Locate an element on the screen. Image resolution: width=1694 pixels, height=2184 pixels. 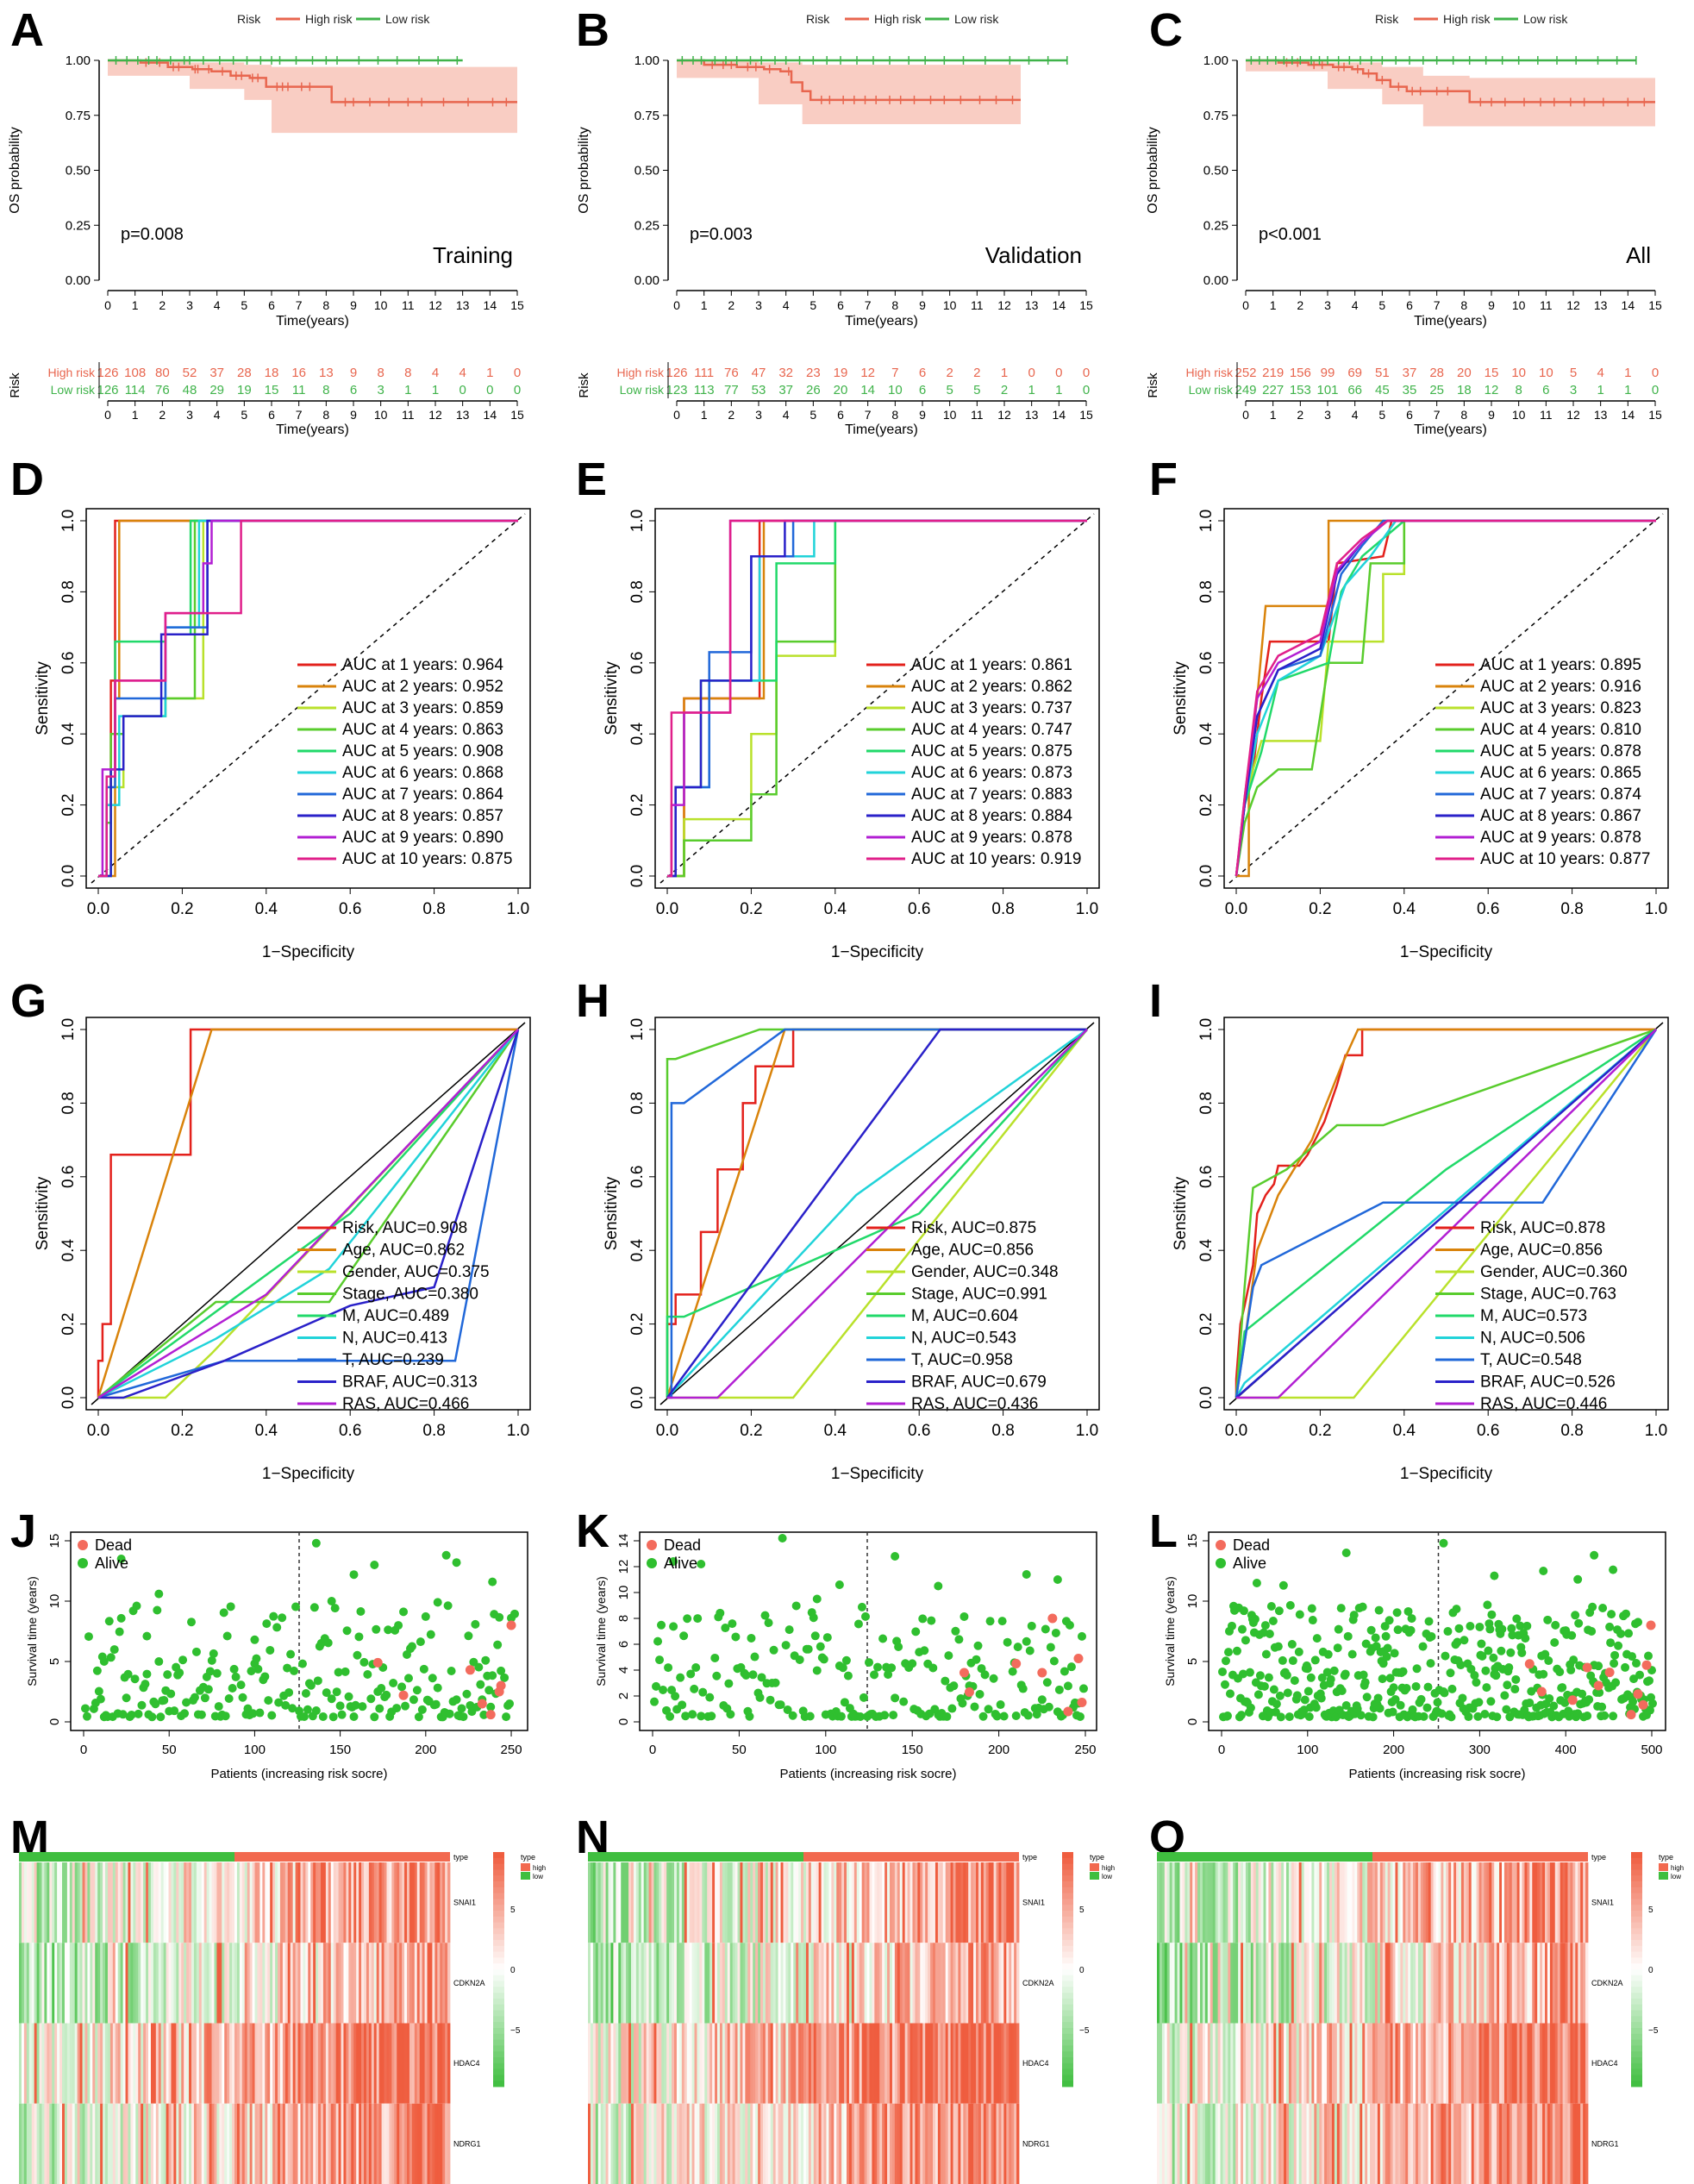
y-tick-label: 0.00 is located at coordinates (646, 280).